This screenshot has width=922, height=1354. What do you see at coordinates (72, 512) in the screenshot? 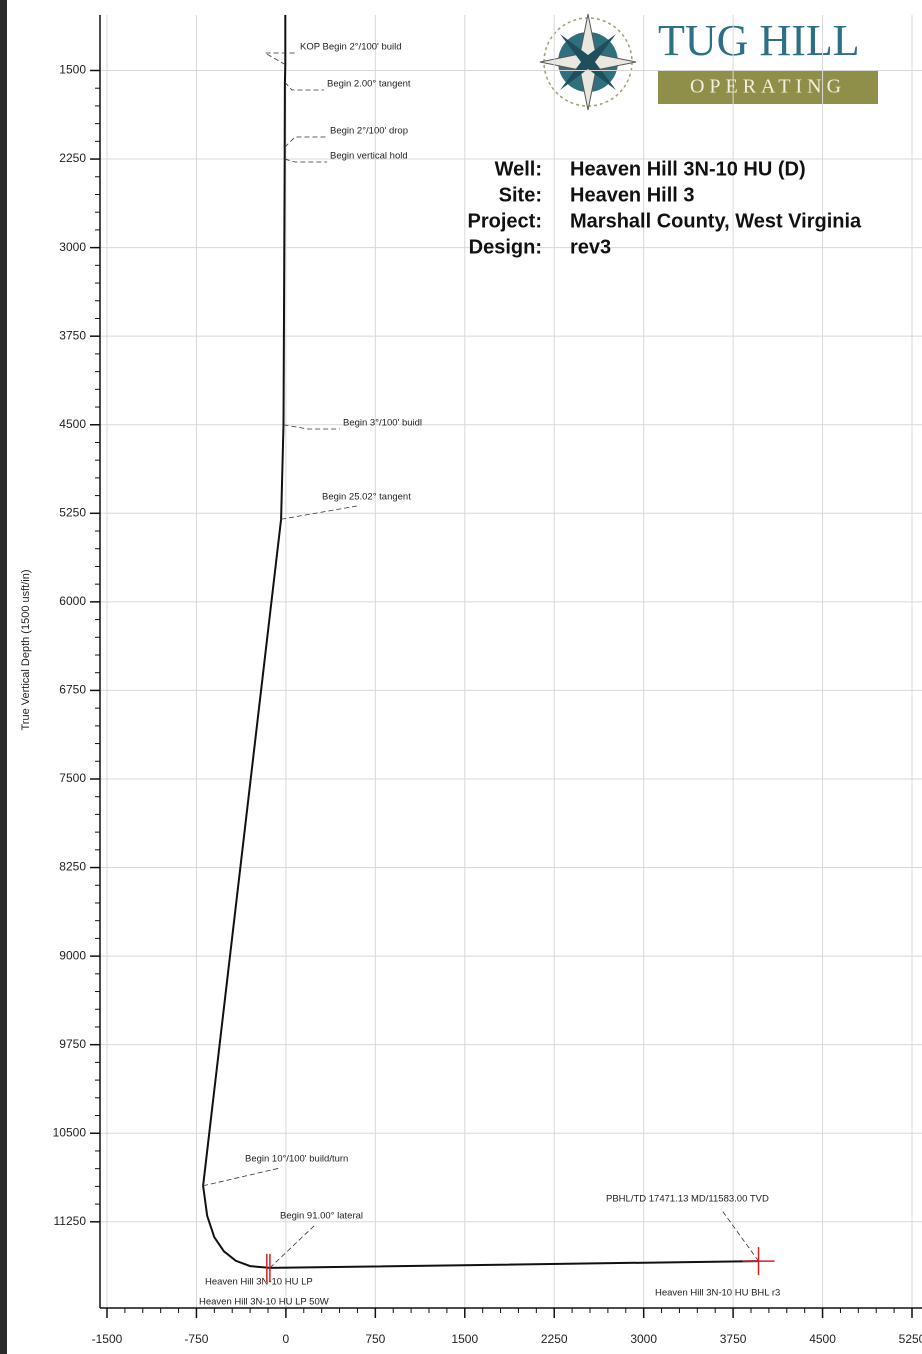
I see `y-tick-label: 5250` at bounding box center [72, 512].